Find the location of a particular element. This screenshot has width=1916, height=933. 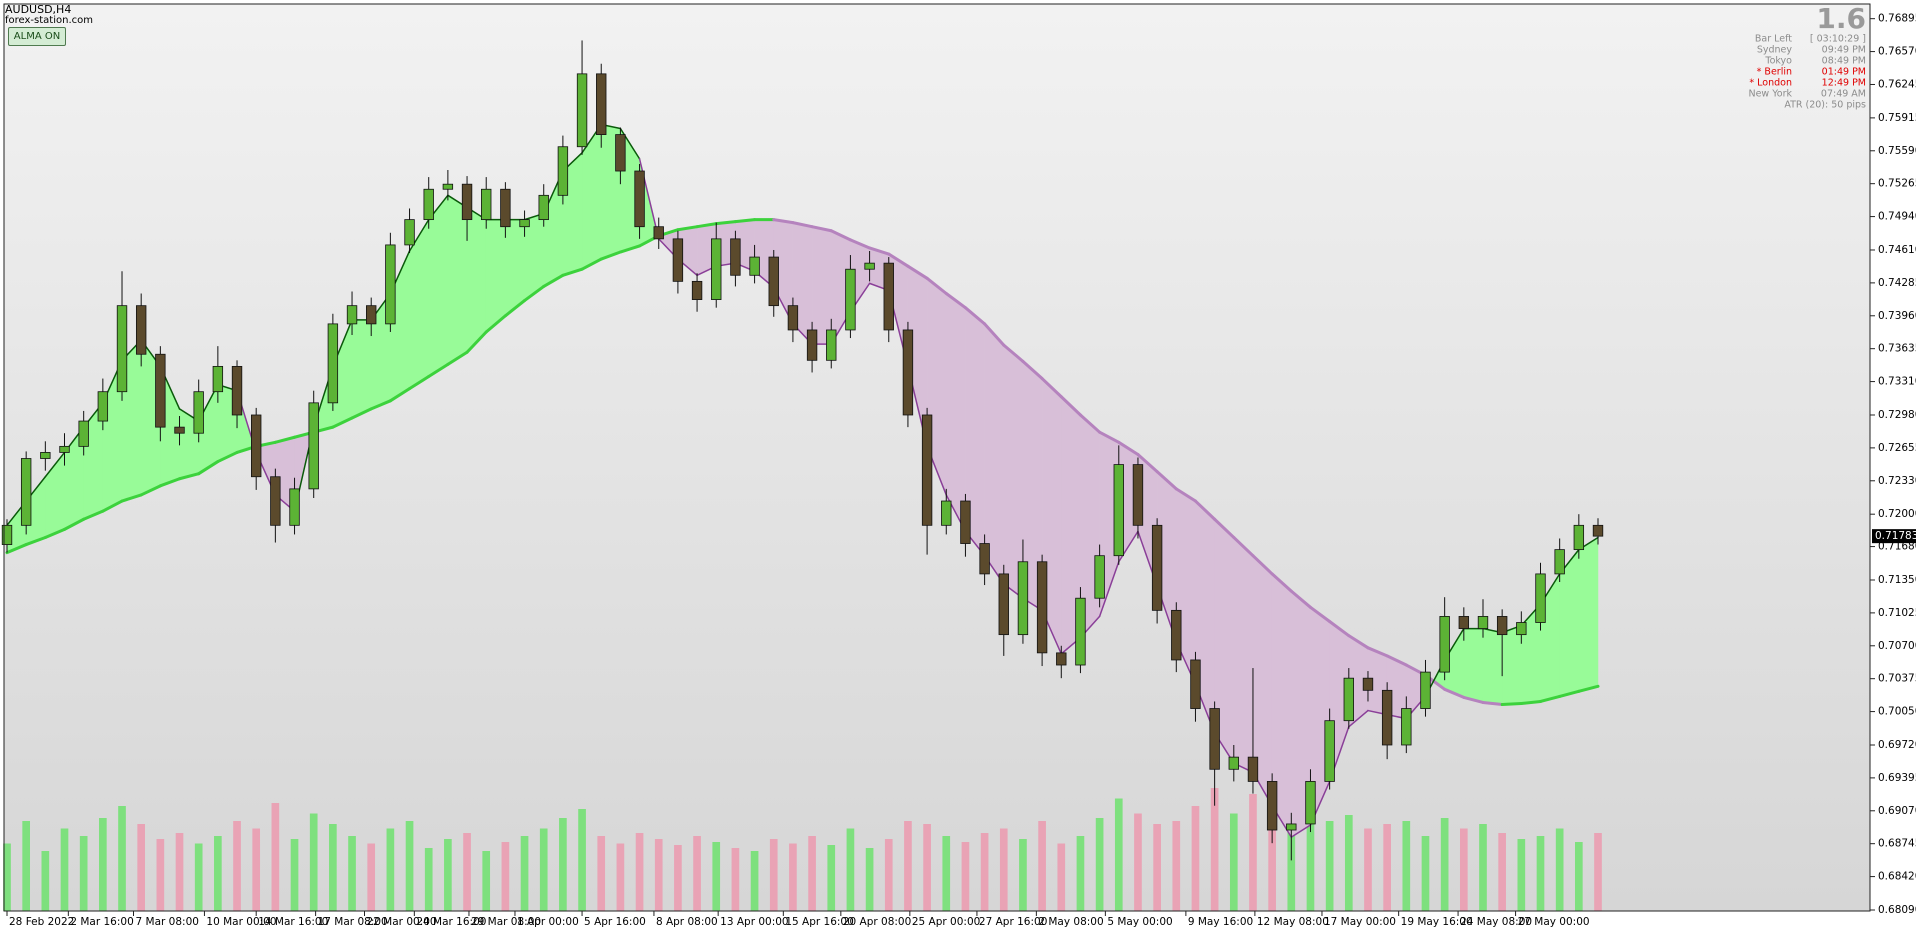

y-tick-label: 0.74285 is located at coordinates (1897, 283).